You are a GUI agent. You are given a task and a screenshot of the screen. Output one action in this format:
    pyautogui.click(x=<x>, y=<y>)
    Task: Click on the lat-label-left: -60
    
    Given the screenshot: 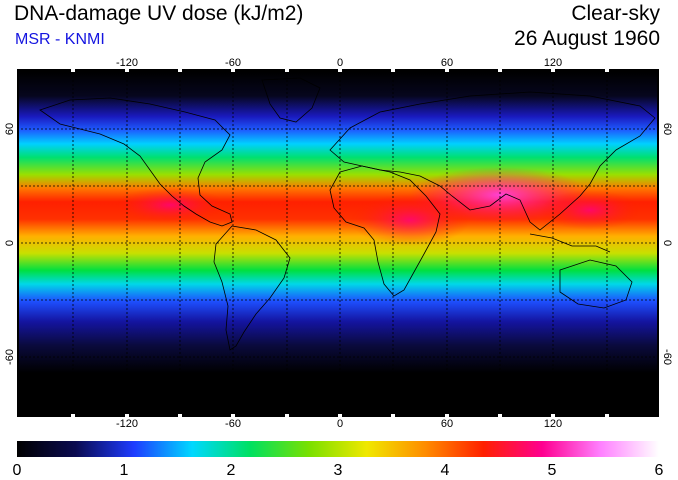 What is the action you would take?
    pyautogui.click(x=10, y=357)
    